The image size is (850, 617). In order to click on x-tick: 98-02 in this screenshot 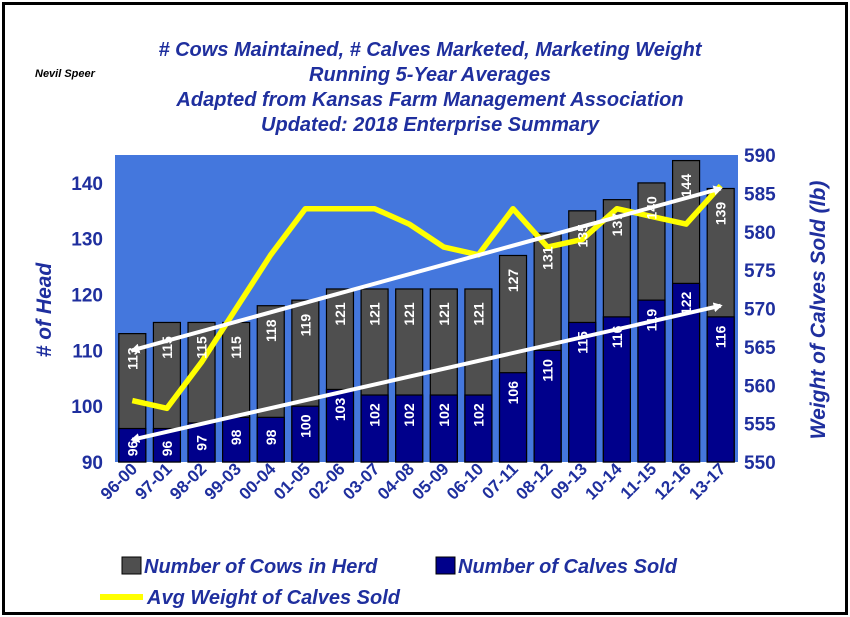, I will do `click(188, 481)`.